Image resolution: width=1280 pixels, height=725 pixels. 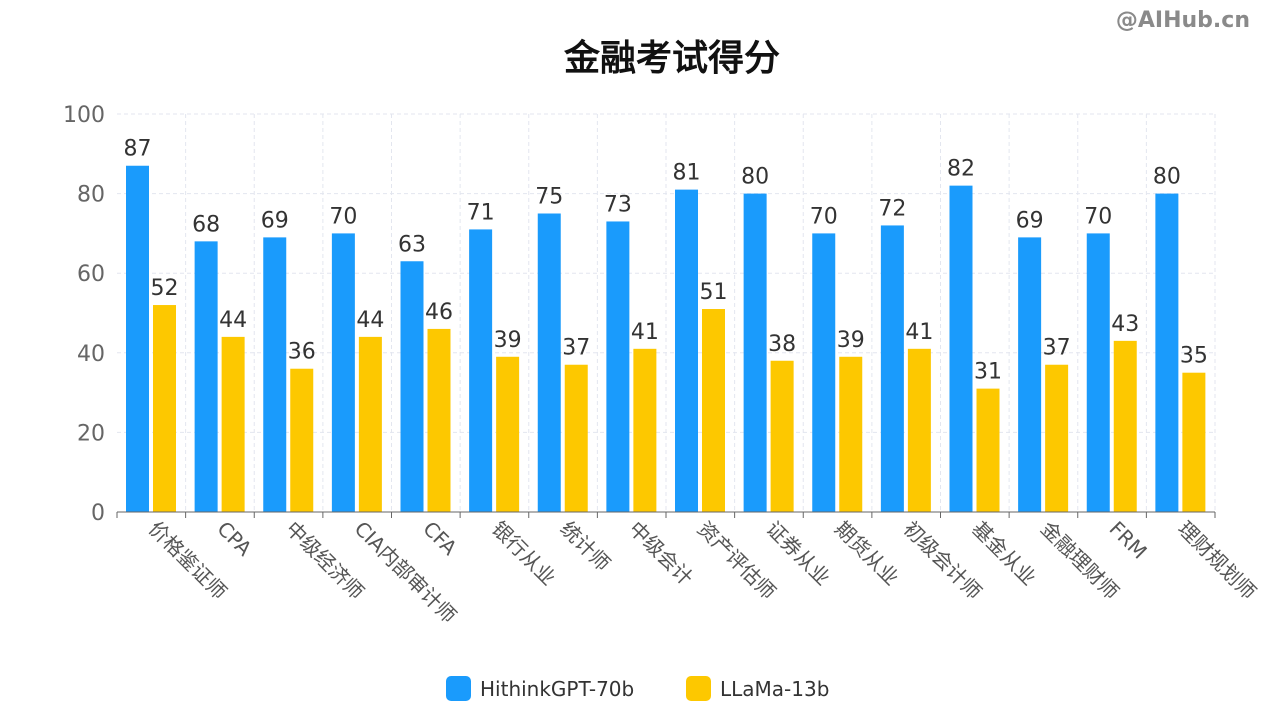 I want to click on data-label: 82, so click(x=961, y=169).